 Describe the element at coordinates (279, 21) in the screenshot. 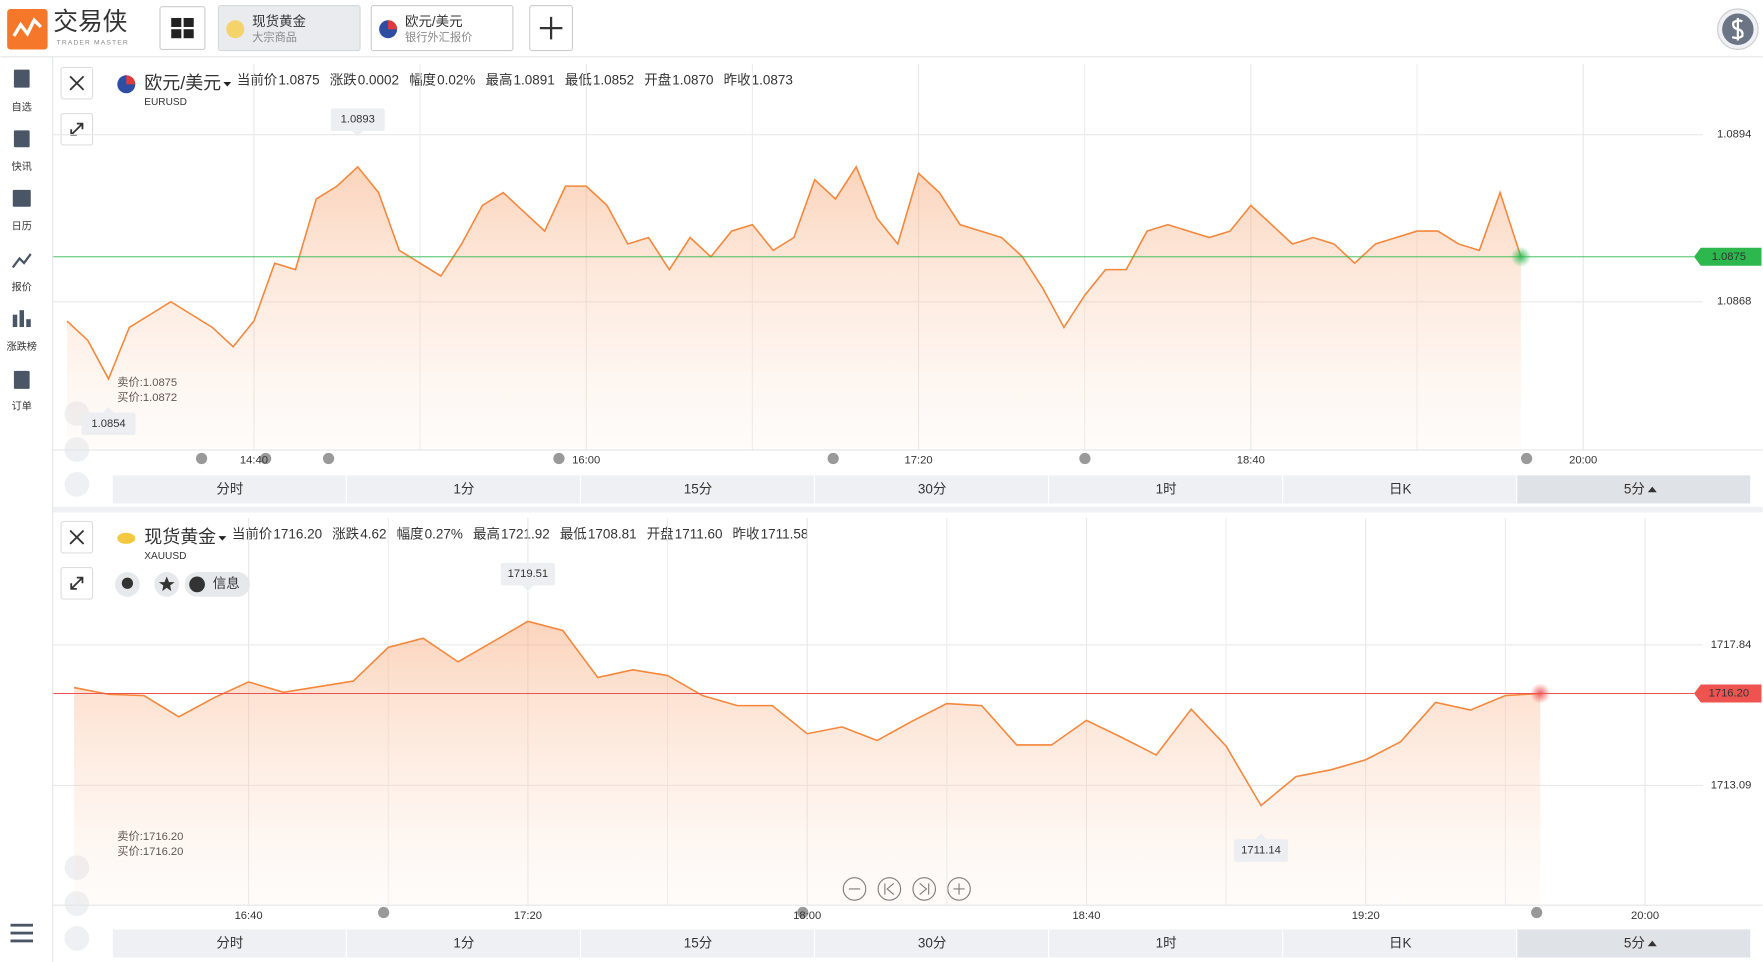

I see `tab-title: 现货黄金` at that location.